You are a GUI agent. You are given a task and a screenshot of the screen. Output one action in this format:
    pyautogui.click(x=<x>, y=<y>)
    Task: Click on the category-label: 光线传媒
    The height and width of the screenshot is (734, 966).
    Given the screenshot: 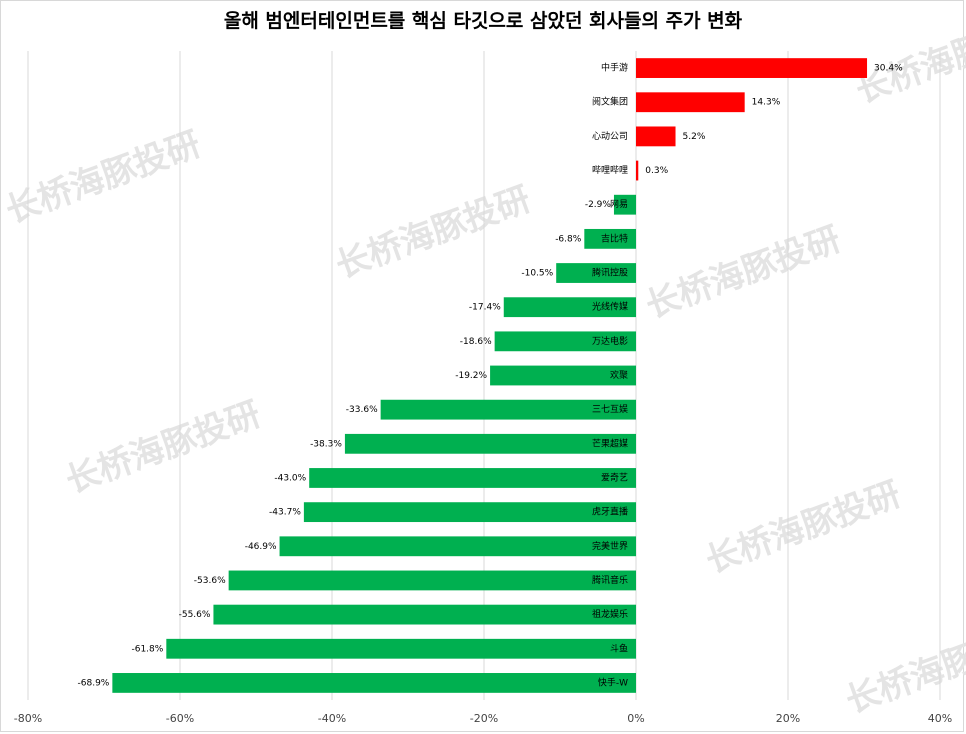 What is the action you would take?
    pyautogui.click(x=610, y=307)
    